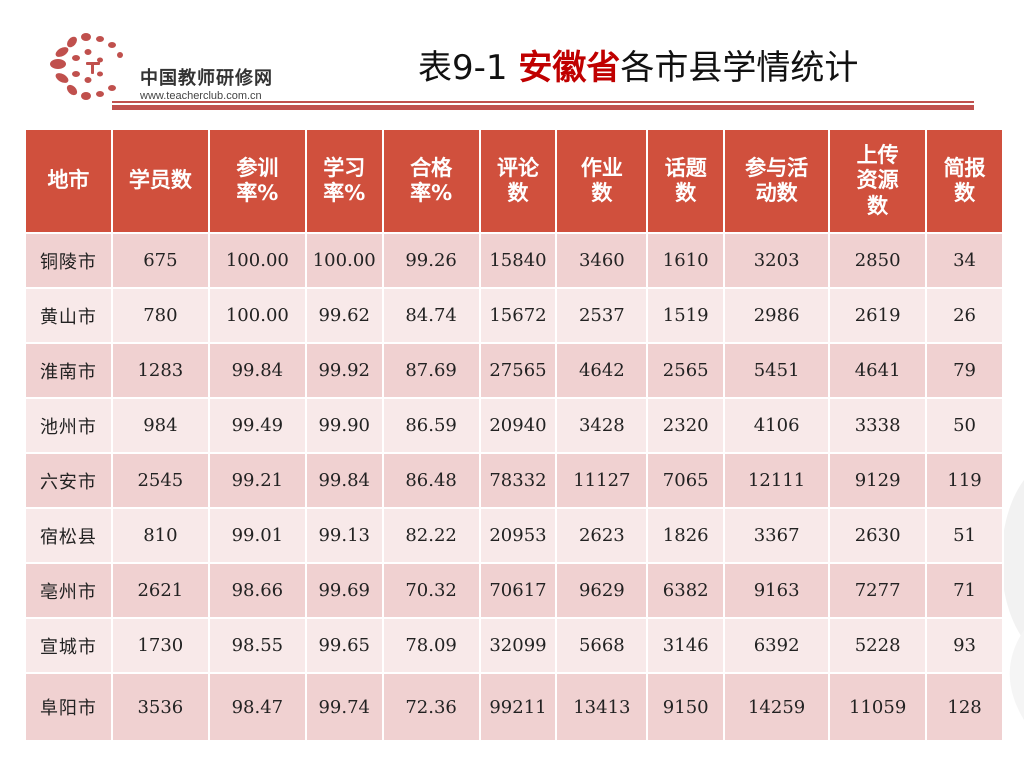 Image resolution: width=1024 pixels, height=768 pixels. I want to click on table-cell: 3367, so click(777, 535).